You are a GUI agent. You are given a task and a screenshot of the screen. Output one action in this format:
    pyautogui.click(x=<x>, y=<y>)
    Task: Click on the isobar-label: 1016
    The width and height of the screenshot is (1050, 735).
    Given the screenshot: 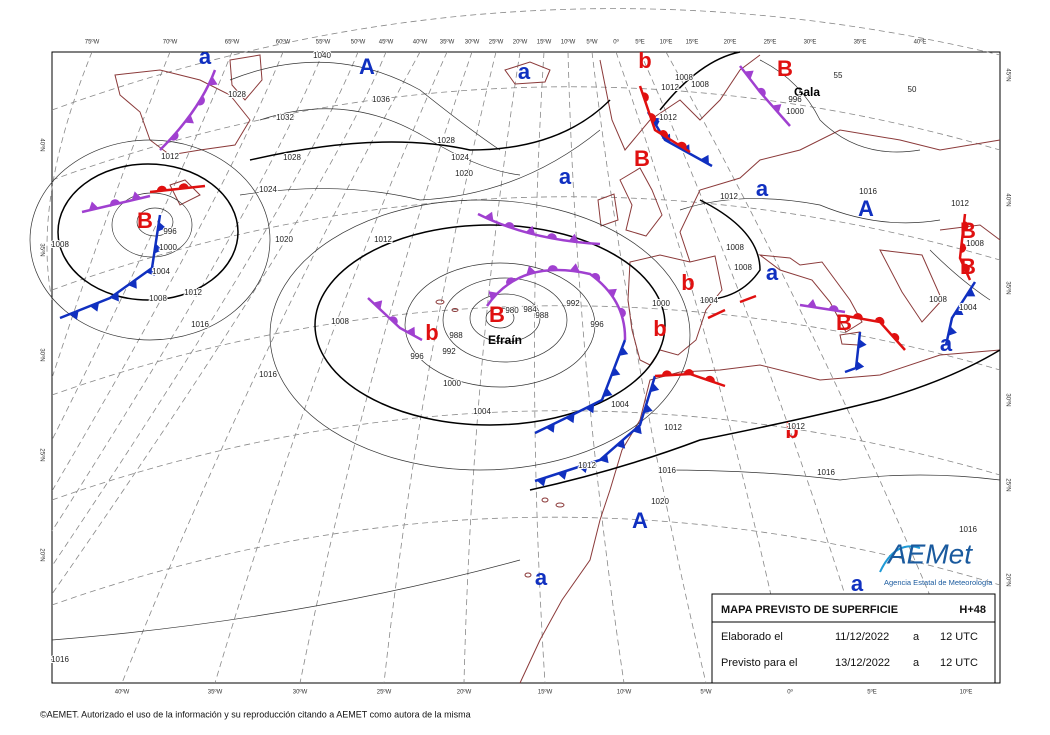 What is the action you would take?
    pyautogui.click(x=826, y=472)
    